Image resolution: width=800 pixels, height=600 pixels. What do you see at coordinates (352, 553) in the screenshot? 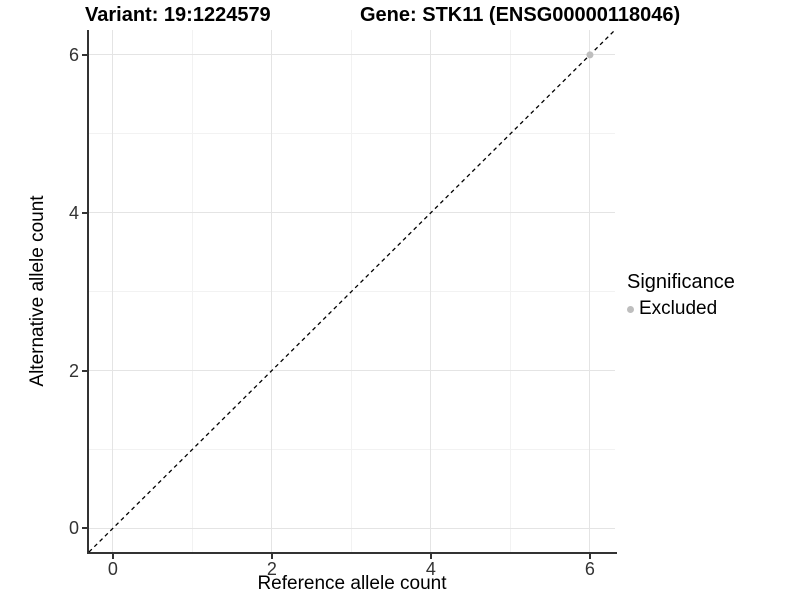
I see `x-axis-line` at bounding box center [352, 553].